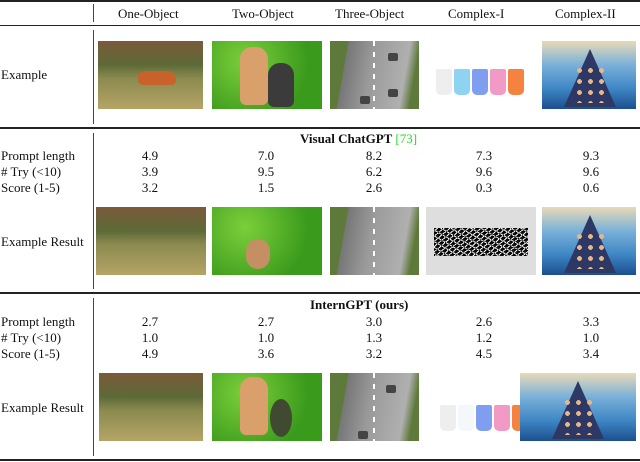 The image size is (640, 462). I want to click on cell: 6.2, so click(374, 171).